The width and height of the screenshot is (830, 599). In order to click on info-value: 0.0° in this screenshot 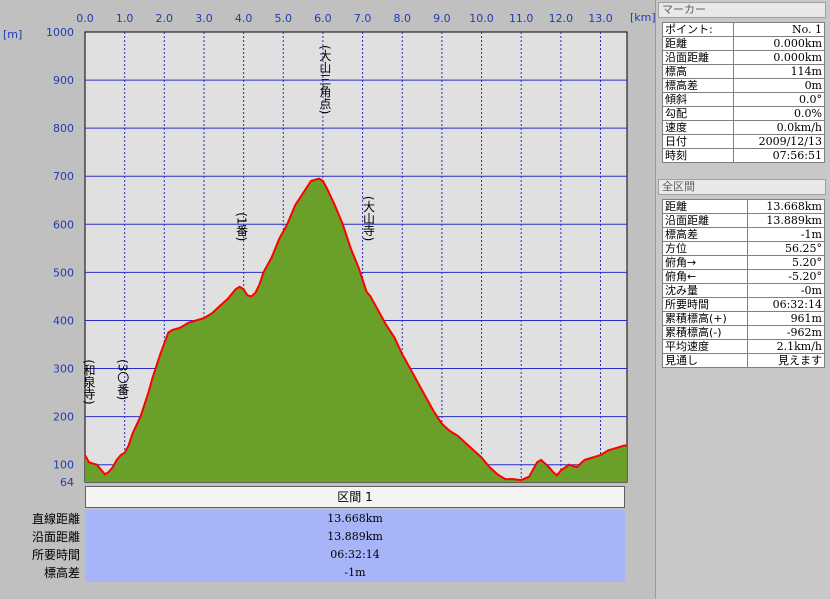, I will do `click(778, 99)`.